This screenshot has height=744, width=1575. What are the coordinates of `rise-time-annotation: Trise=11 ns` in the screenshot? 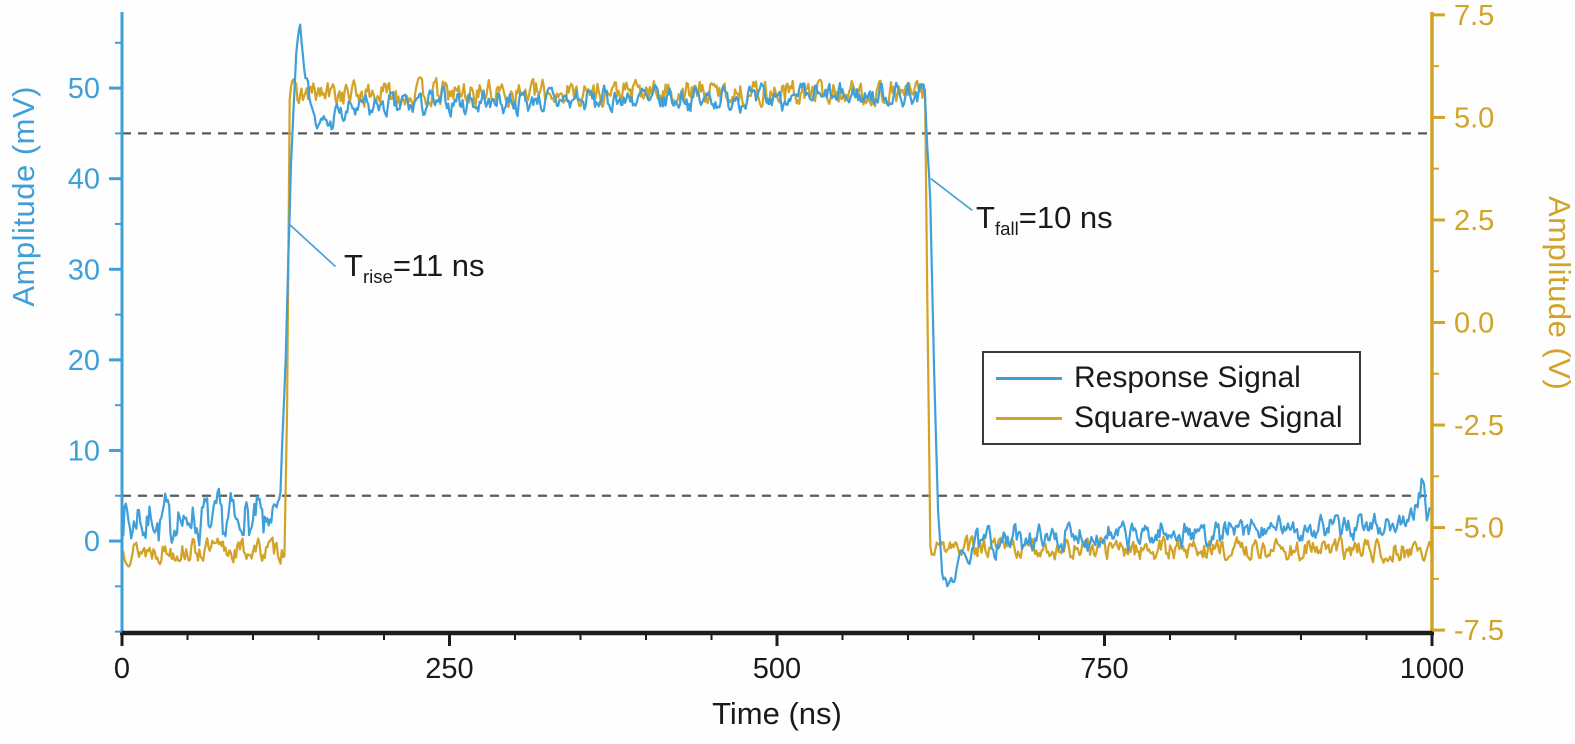 It's located at (414, 268).